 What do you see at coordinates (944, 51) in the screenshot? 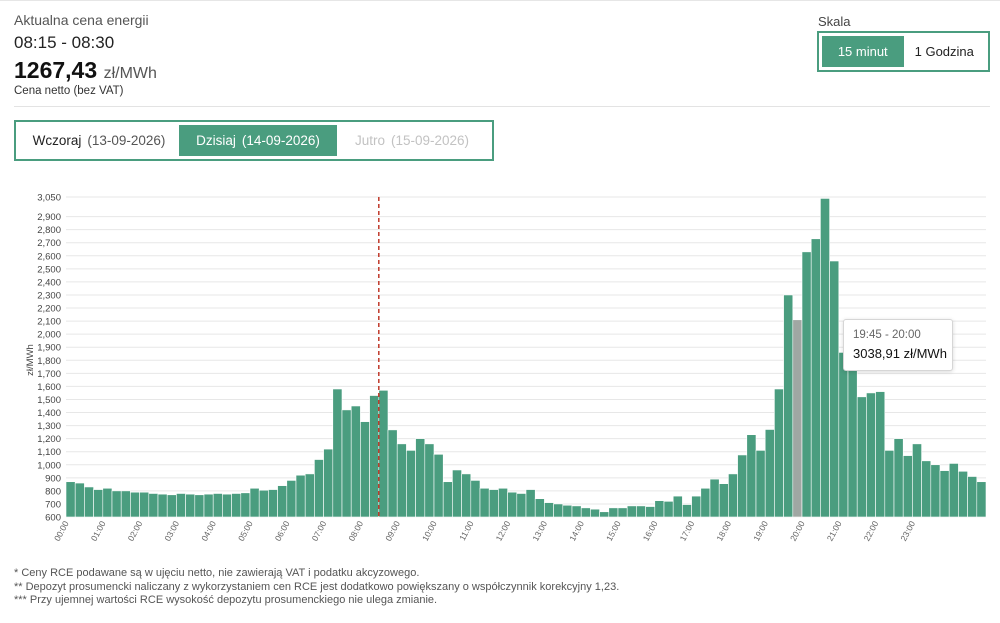
I see `scale-1h-button: 1 Godzina` at bounding box center [944, 51].